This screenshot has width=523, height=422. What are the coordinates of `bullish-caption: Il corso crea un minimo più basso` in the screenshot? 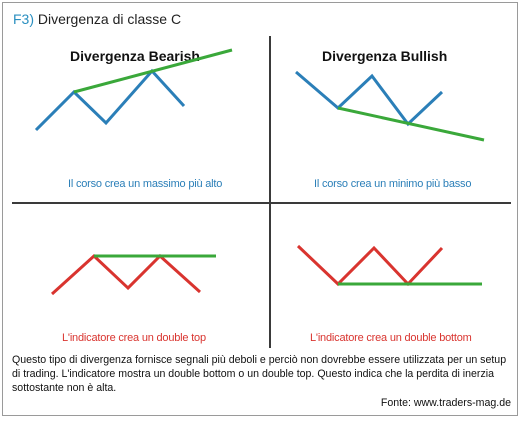 It's located at (393, 184).